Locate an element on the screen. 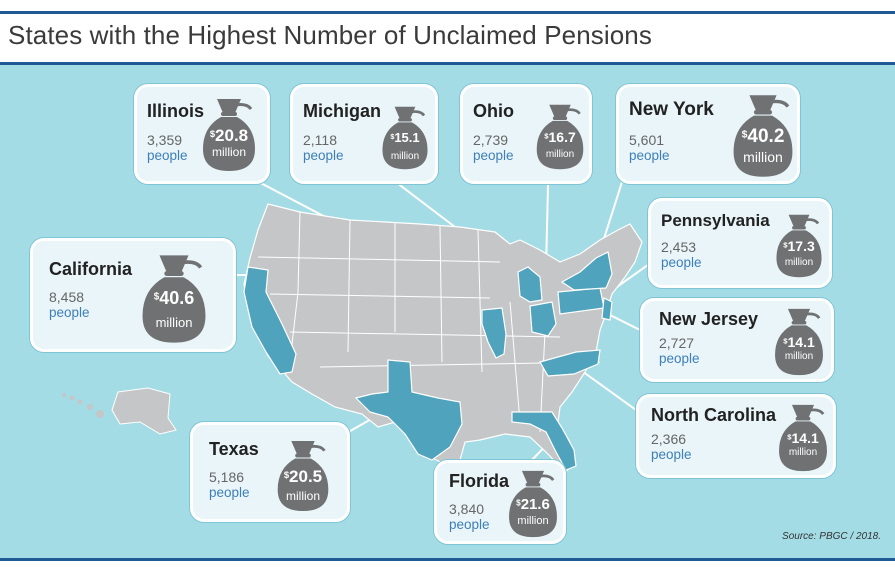 Image resolution: width=895 pixels, height=567 pixels. amount-number: 15.1 is located at coordinates (407, 137).